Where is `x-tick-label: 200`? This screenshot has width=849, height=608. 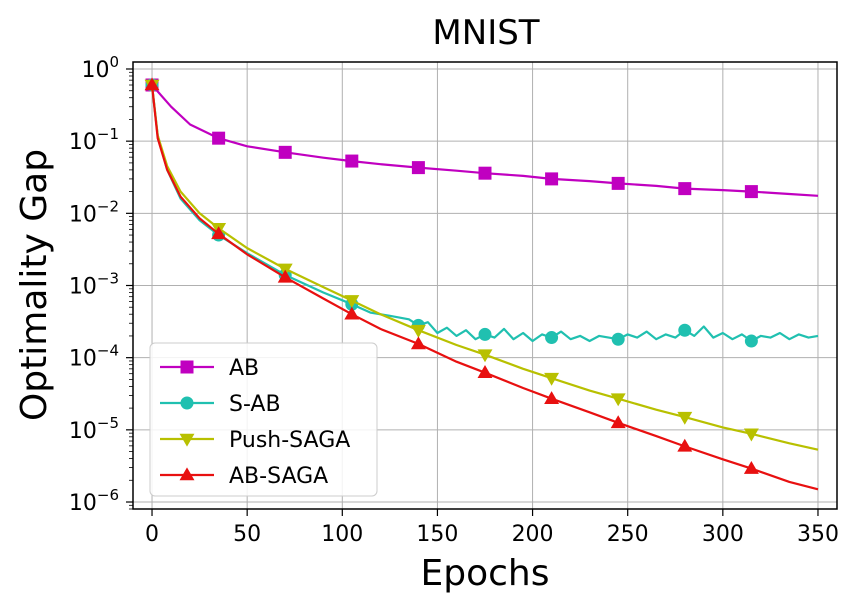
x-tick-label: 200 is located at coordinates (533, 534).